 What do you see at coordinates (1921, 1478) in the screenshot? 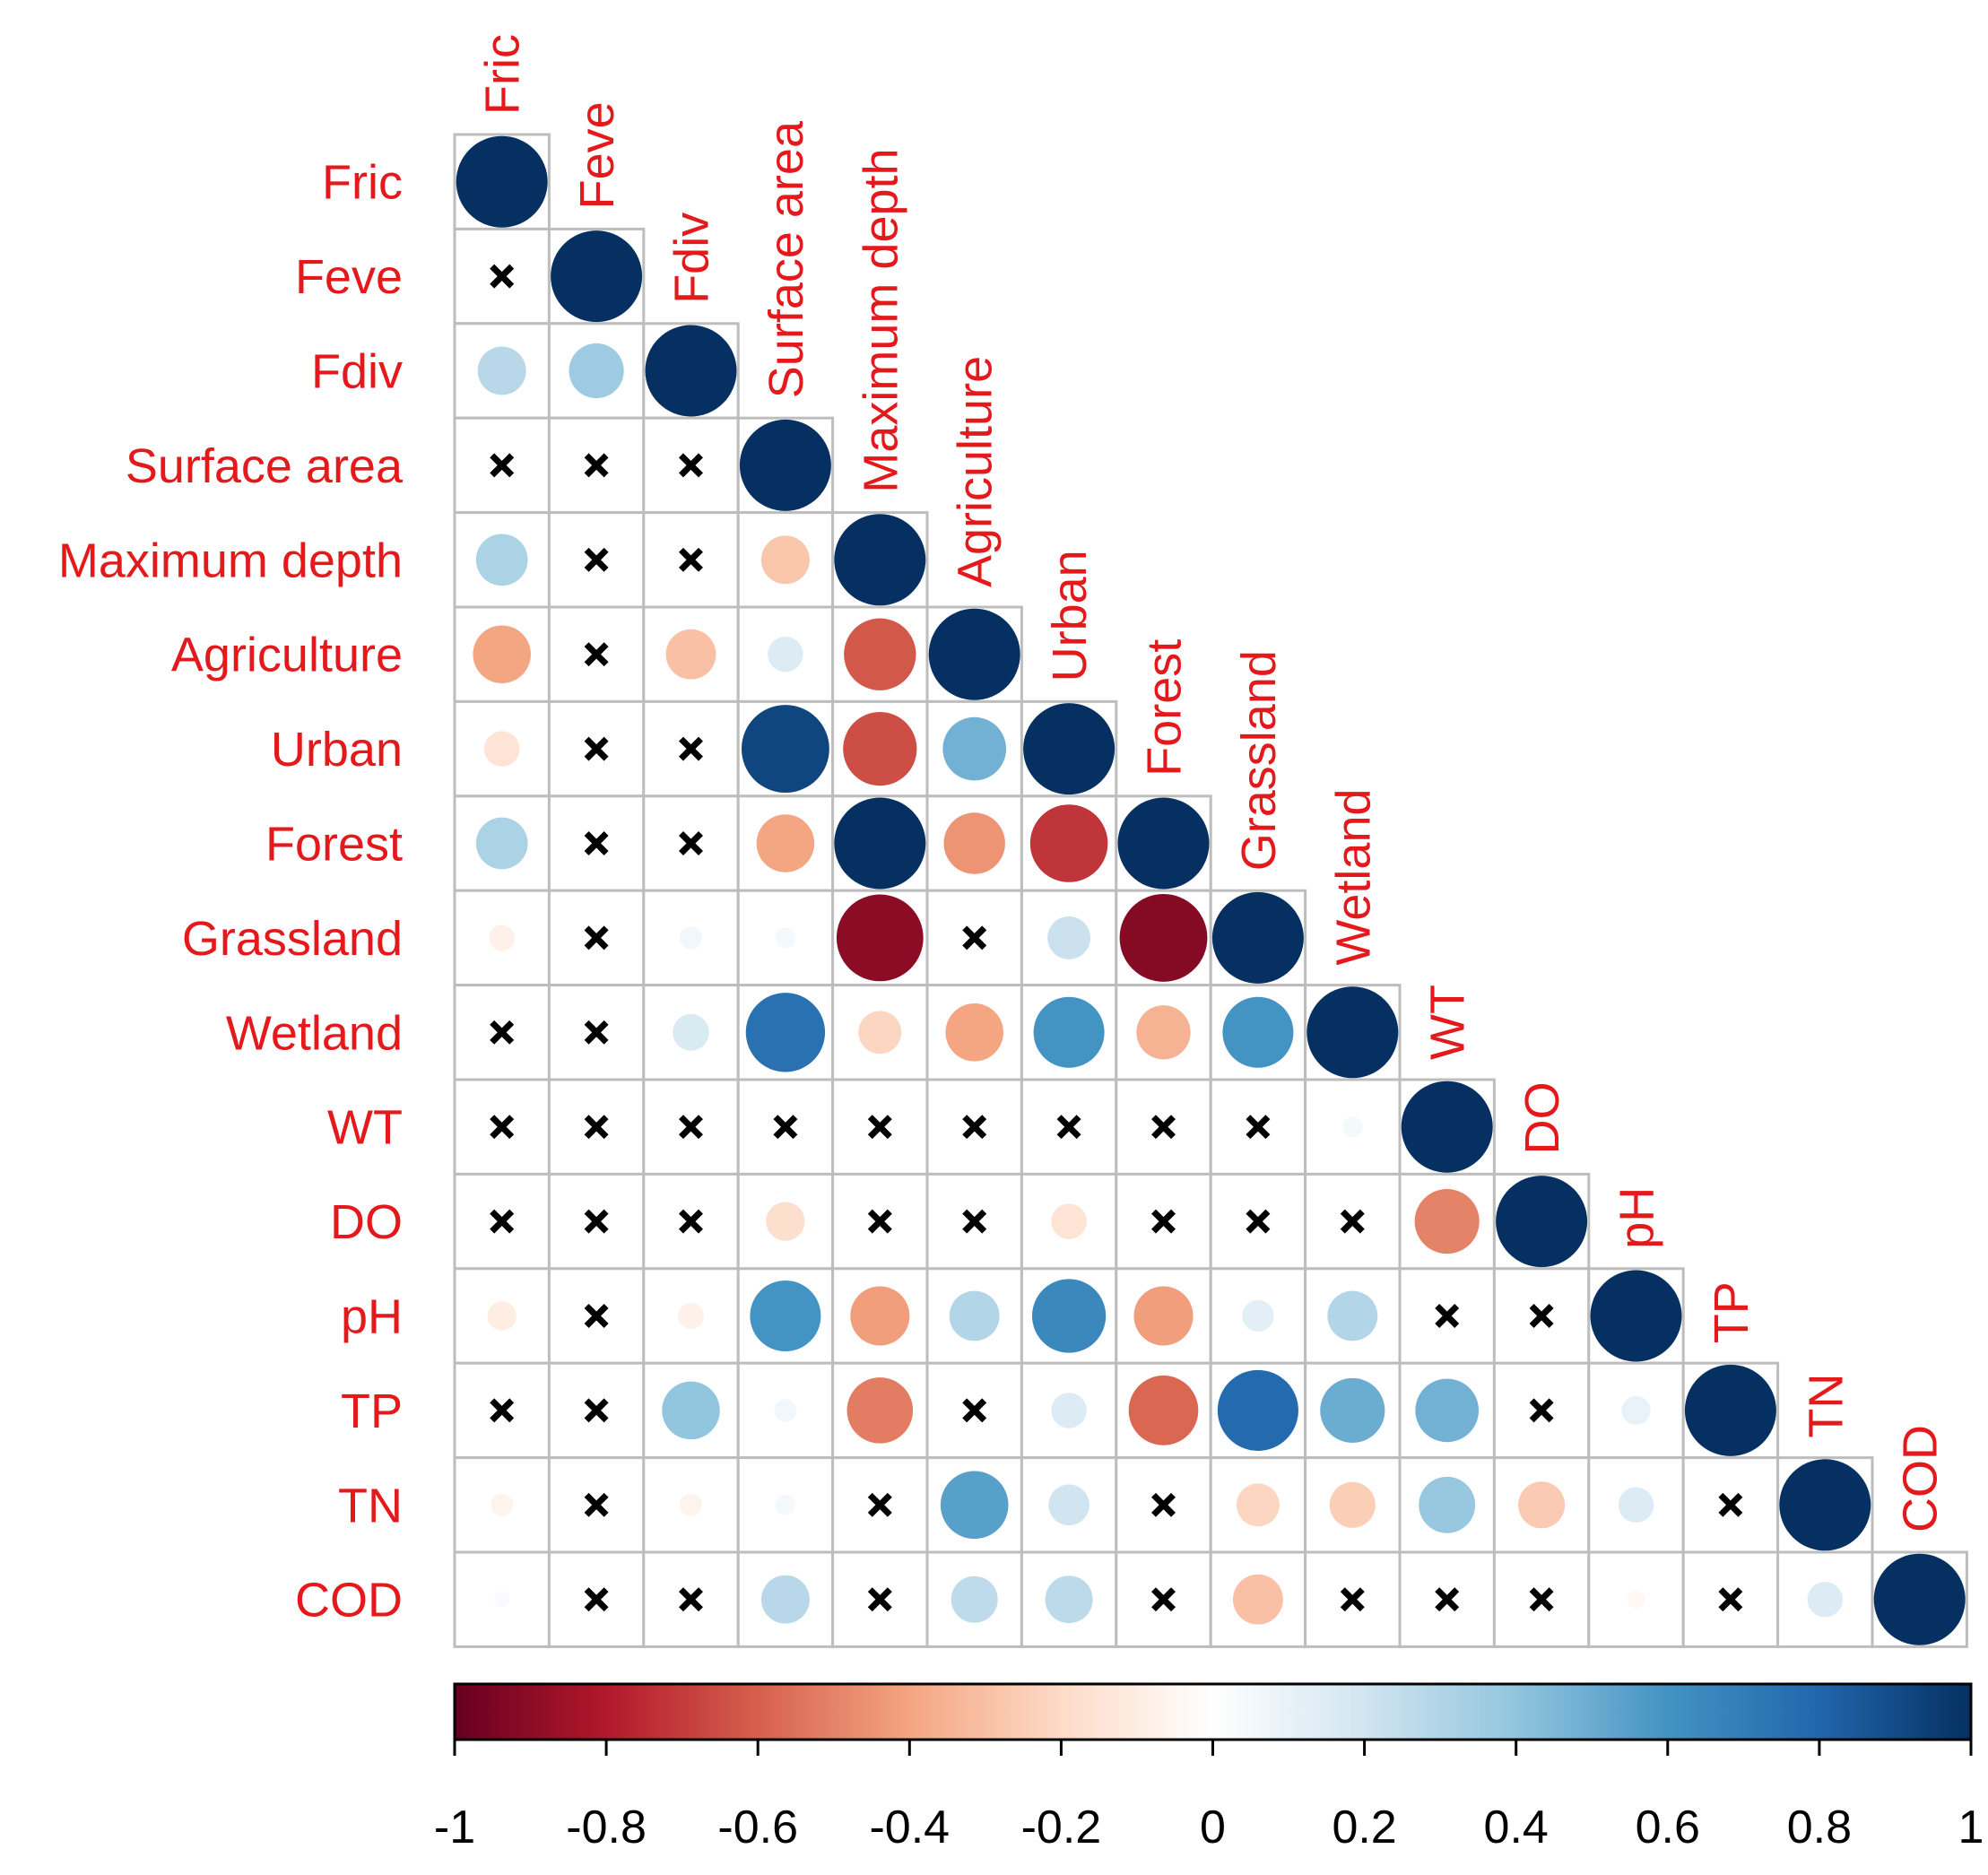
I see `col-label-cod: COD` at bounding box center [1921, 1478].